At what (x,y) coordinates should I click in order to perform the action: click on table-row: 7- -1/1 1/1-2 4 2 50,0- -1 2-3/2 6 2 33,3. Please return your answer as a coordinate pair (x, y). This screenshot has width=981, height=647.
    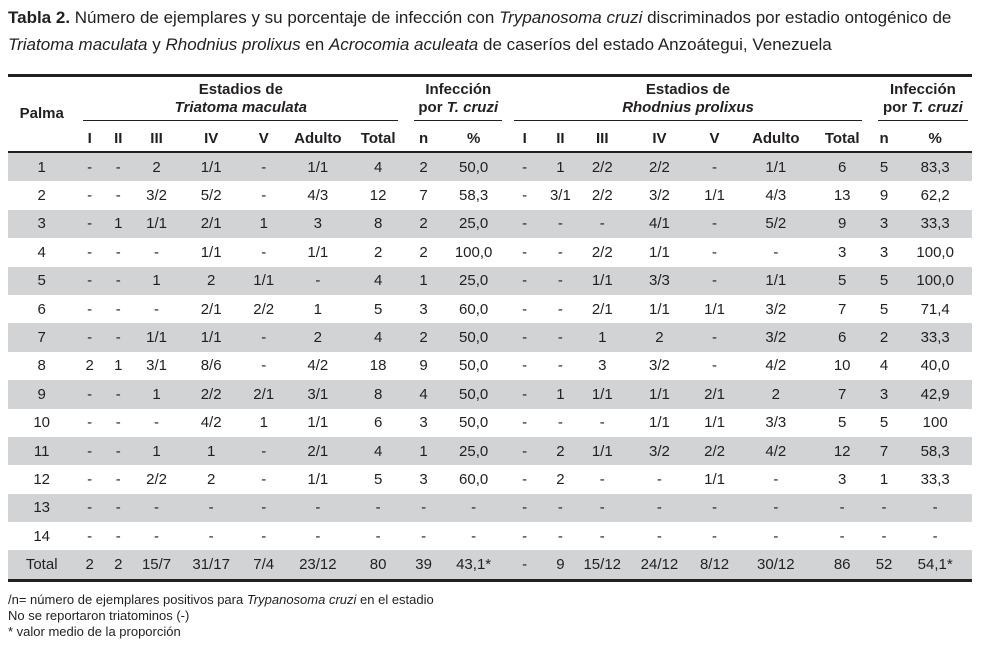
    Looking at the image, I should click on (490, 337).